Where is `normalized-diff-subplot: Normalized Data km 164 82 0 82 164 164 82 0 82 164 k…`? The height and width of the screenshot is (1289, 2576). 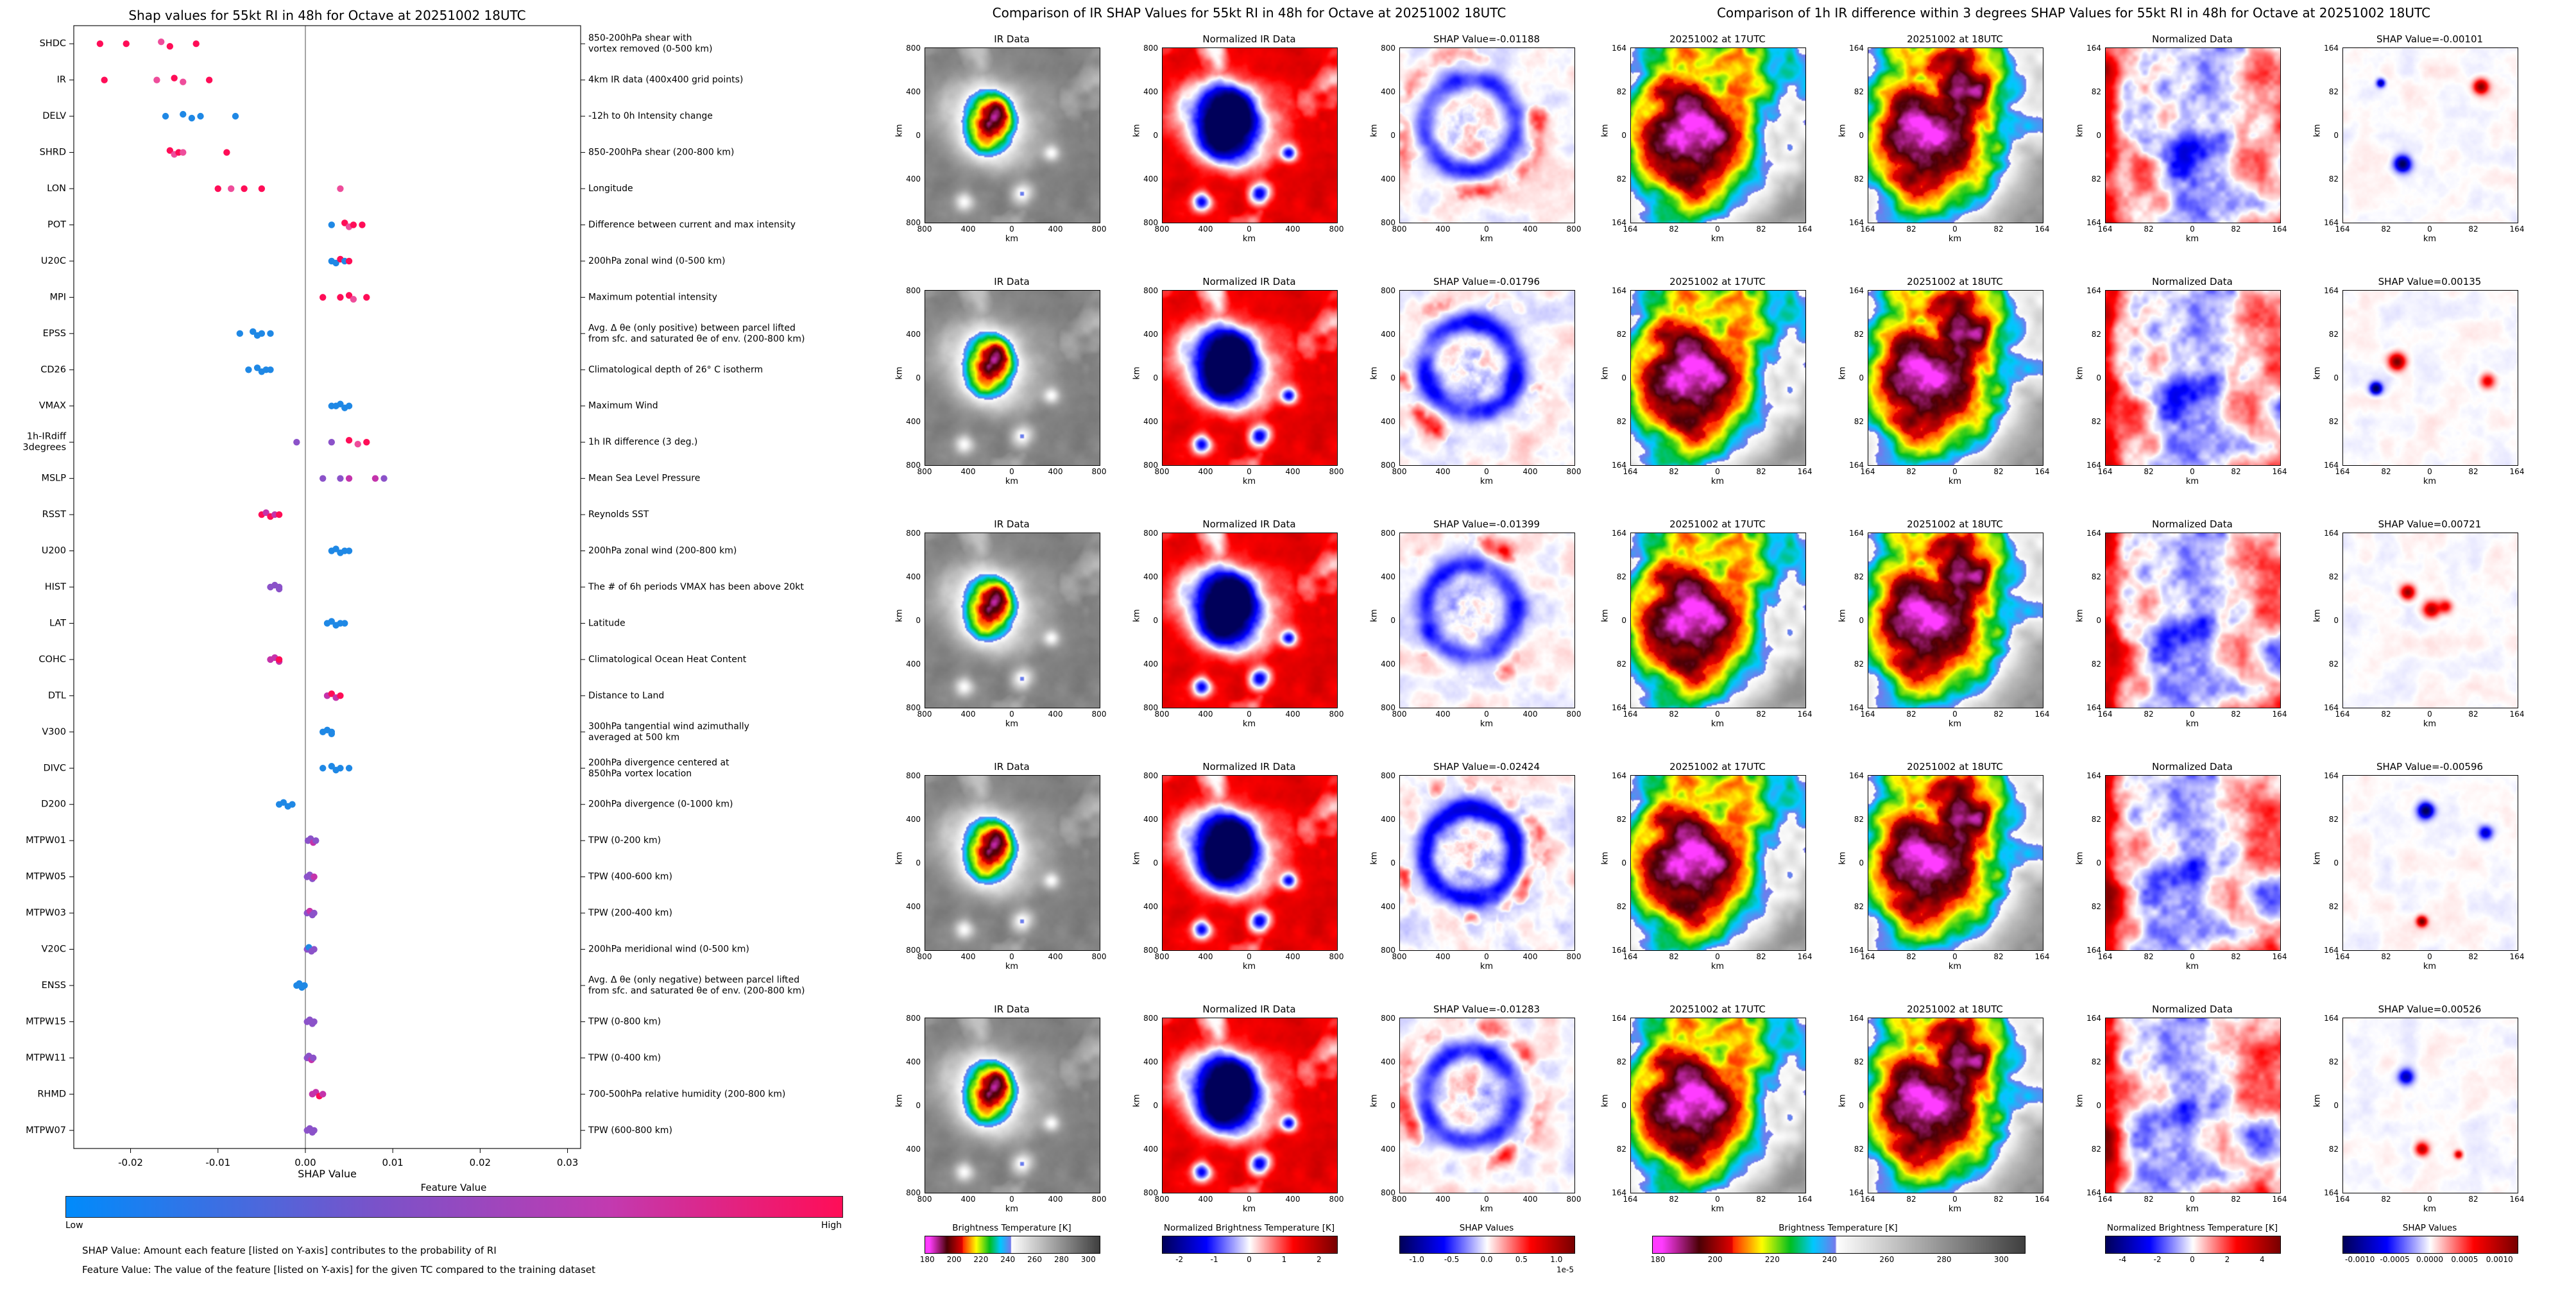 normalized-diff-subplot: Normalized Data km 164 82 0 82 164 164 82 0 82 164 k… is located at coordinates (2181, 623).